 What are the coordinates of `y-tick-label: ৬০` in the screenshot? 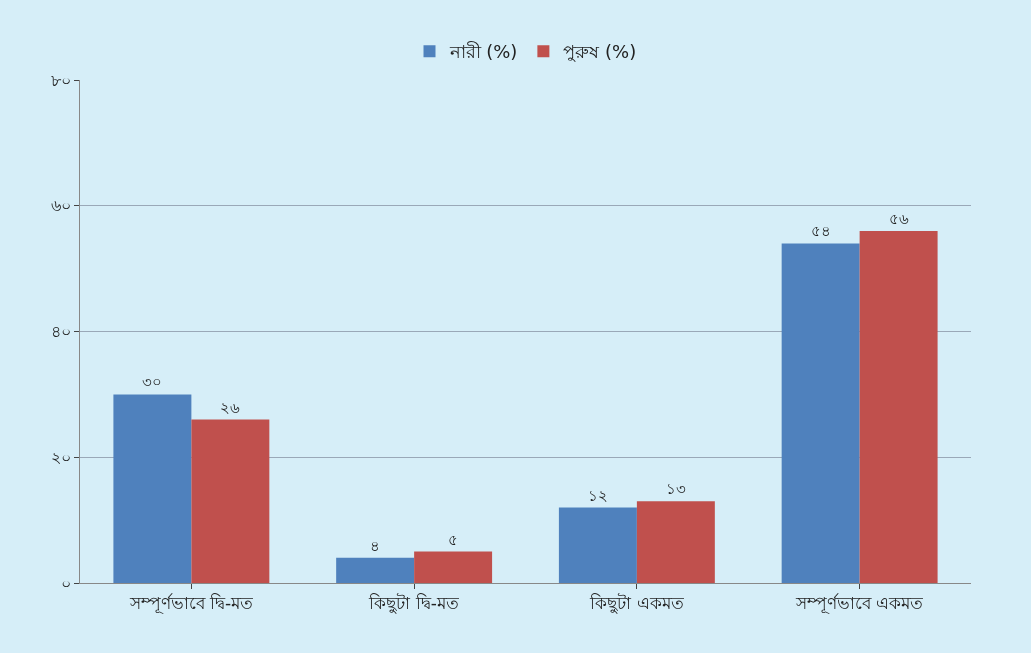 It's located at (60, 206).